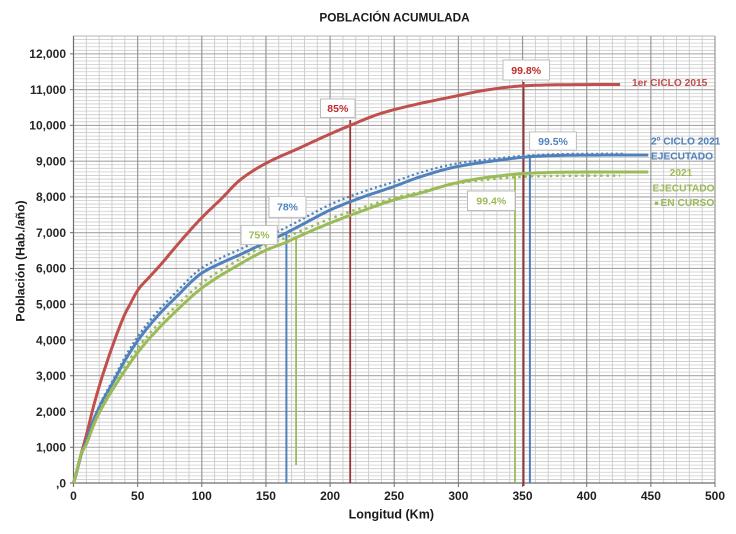  I want to click on svg-text: 3,000, so click(51, 376).